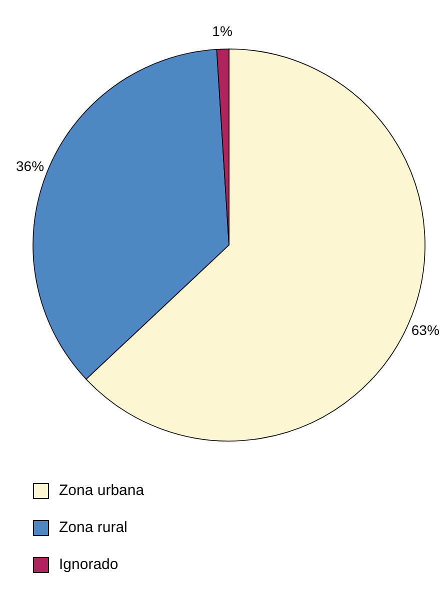  What do you see at coordinates (93, 527) in the screenshot?
I see `legend-label: Zona rural` at bounding box center [93, 527].